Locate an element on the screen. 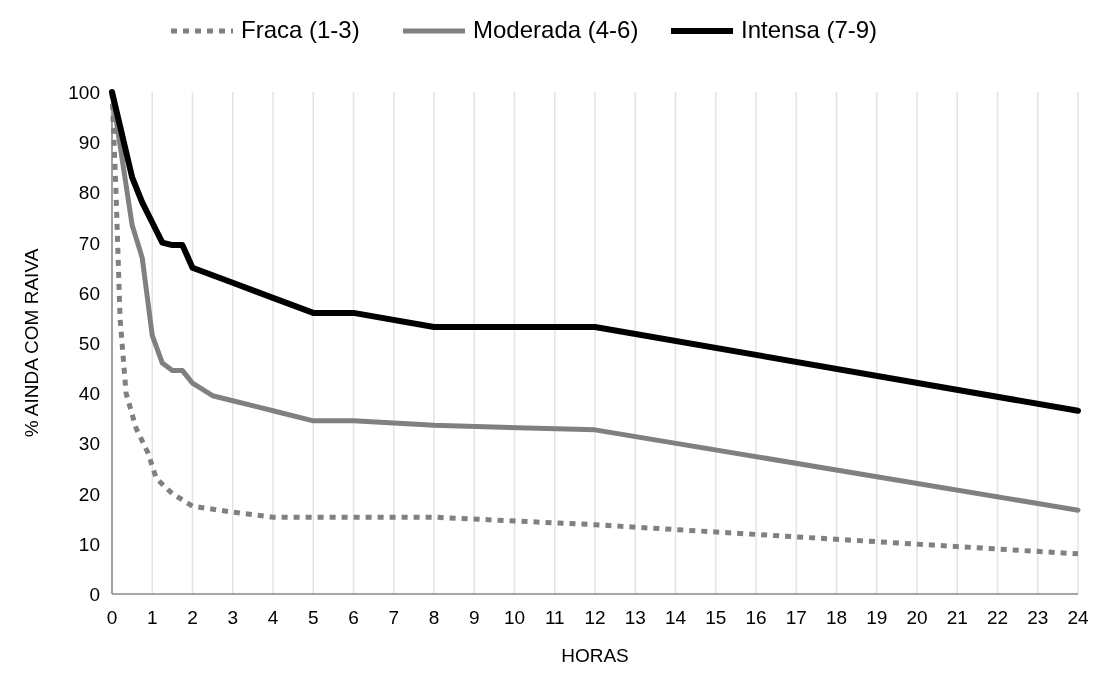 The height and width of the screenshot is (677, 1098). x-tick-label: 14 is located at coordinates (675, 617).